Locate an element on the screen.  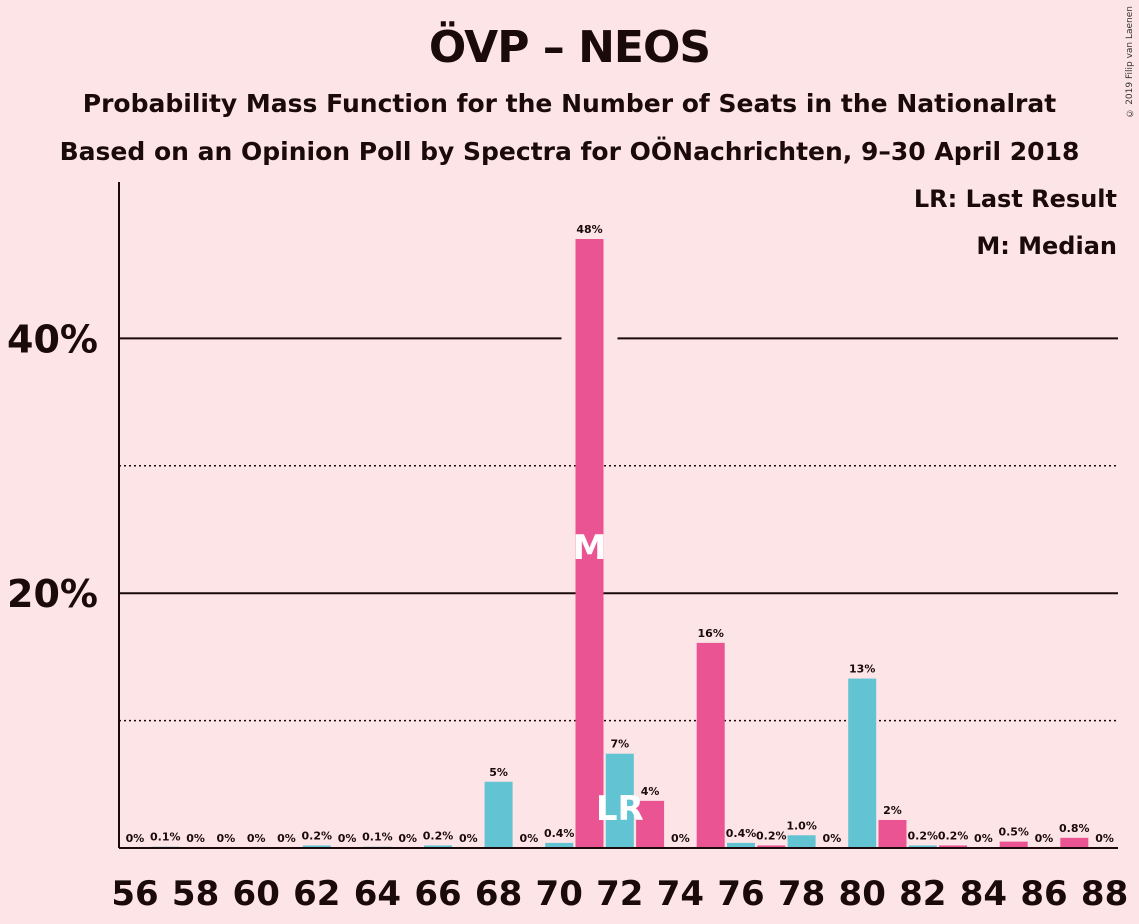
value-label-seat-66: 0.2% is located at coordinates (438, 835).